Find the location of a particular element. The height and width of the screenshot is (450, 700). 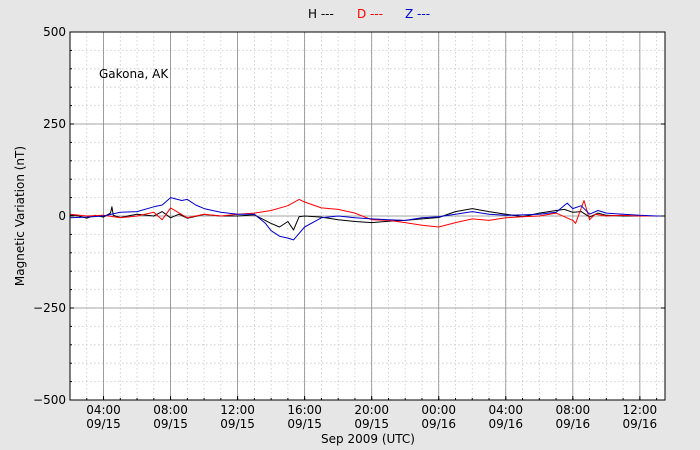

station-label: Gakona, AK is located at coordinates (134, 74).